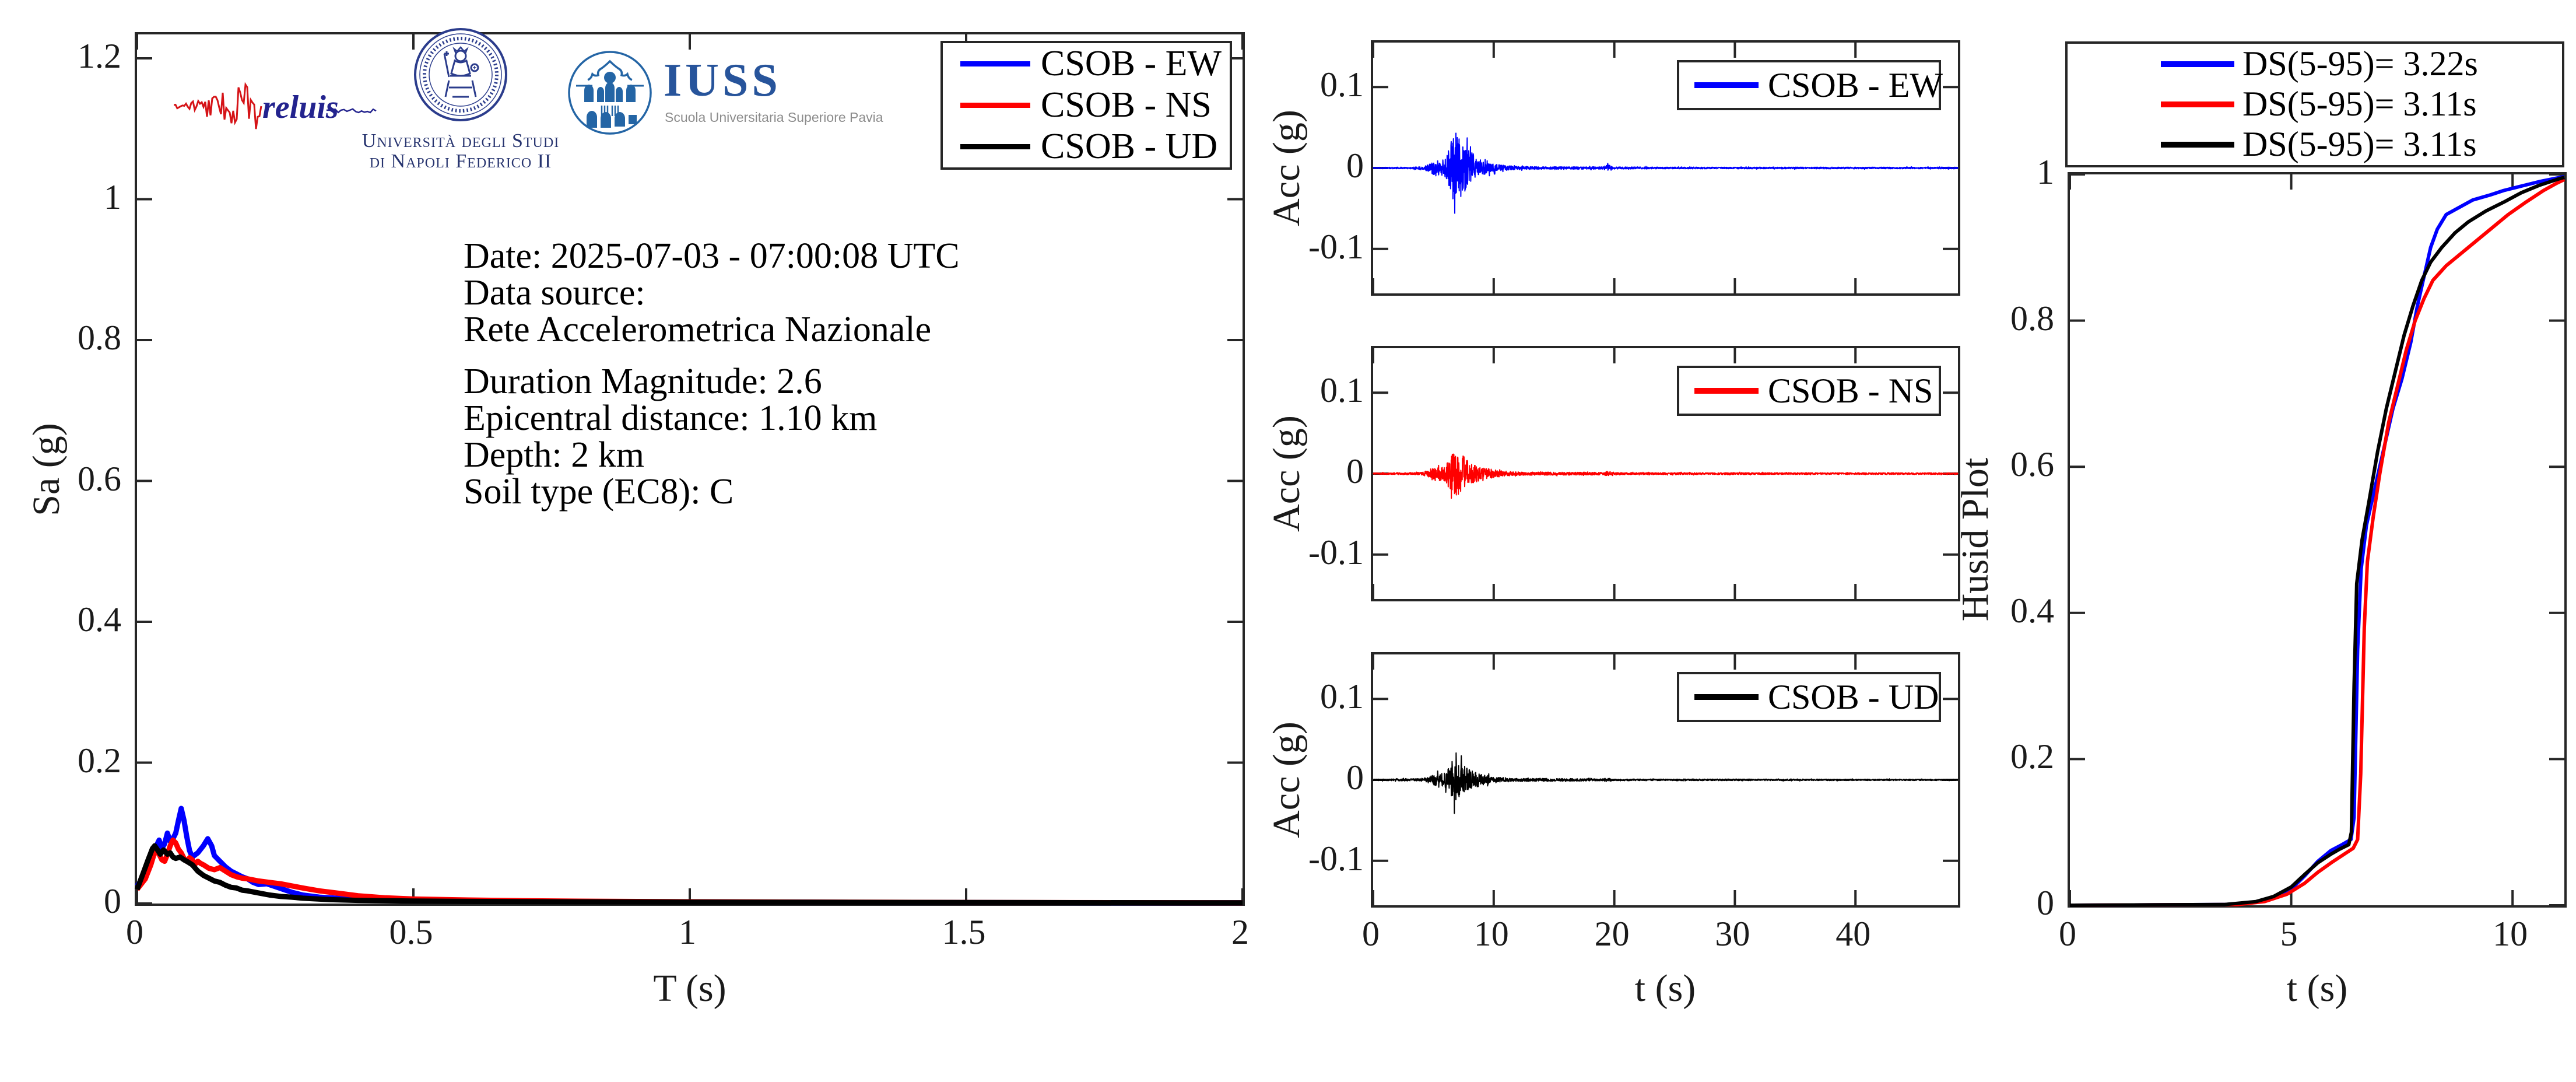  I want to click on iuss-acronym: IUSS, so click(722, 80).